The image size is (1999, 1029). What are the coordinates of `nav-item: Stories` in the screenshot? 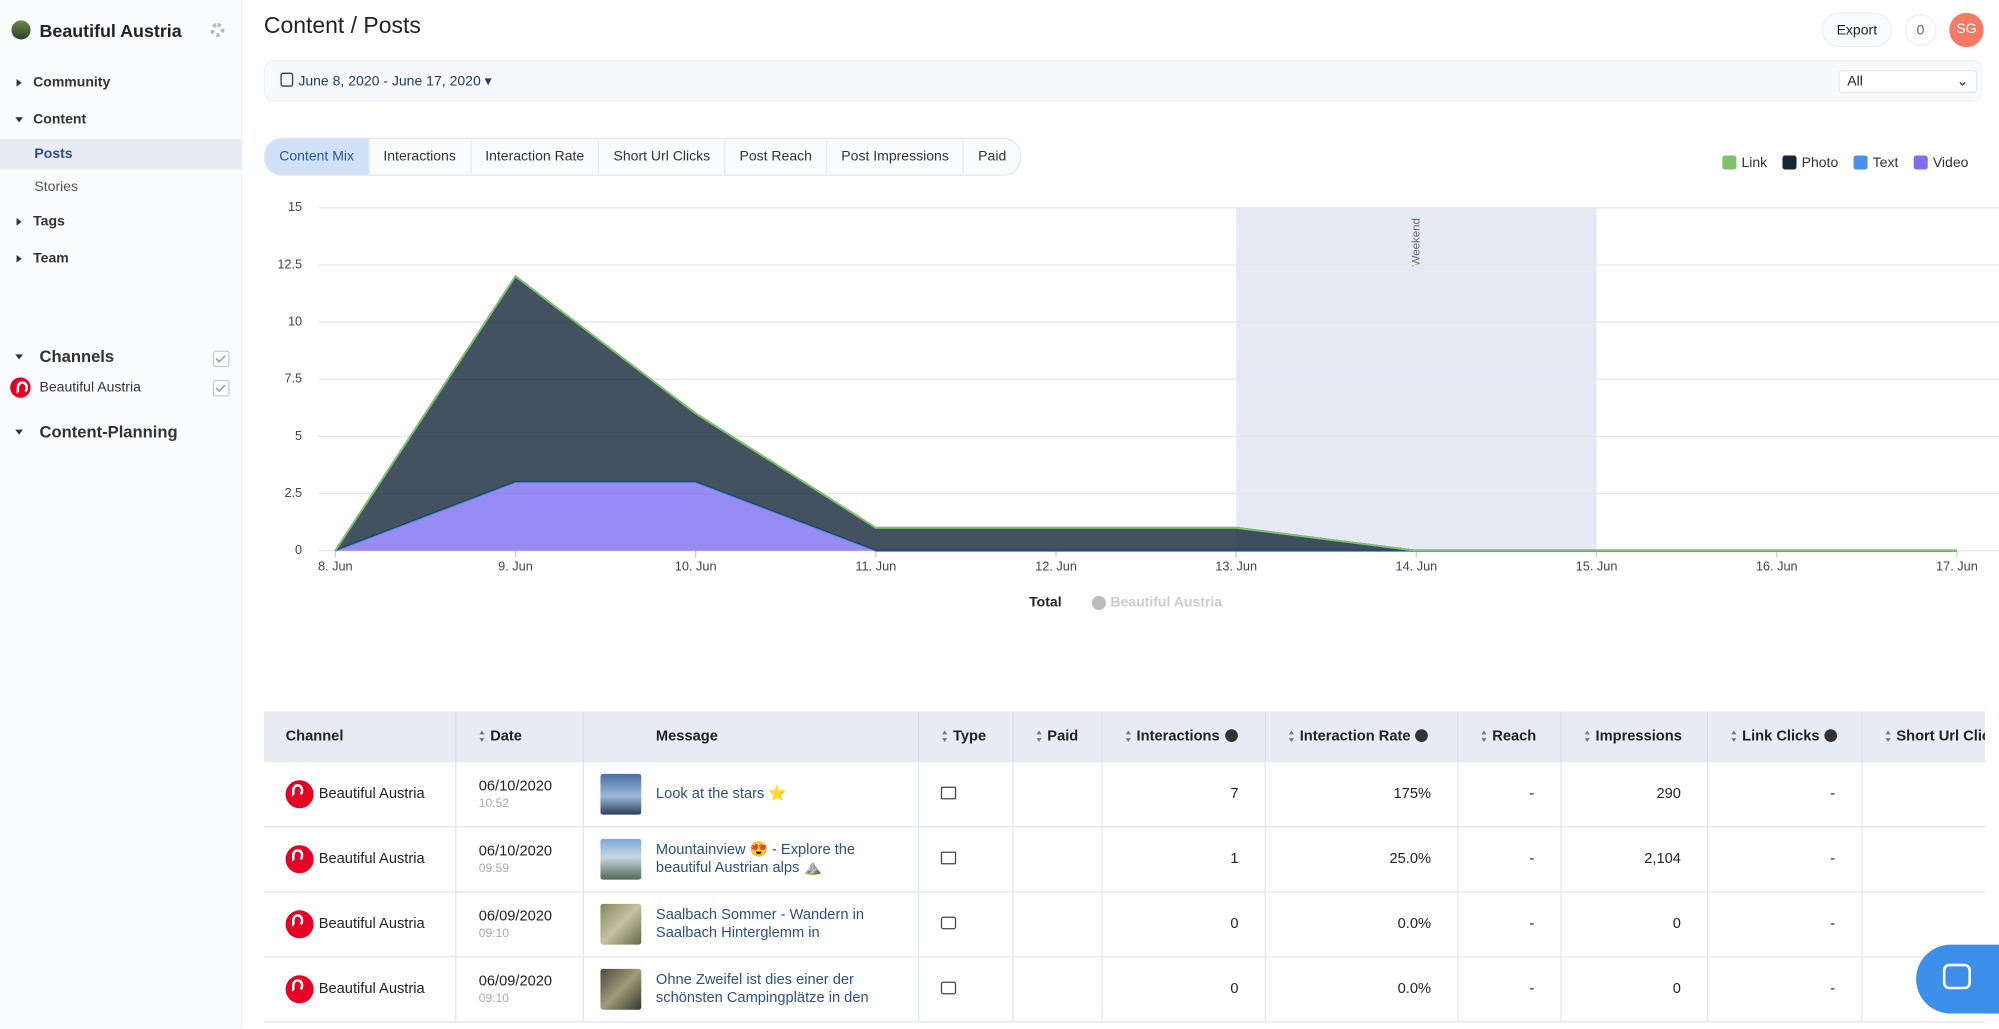 It's located at (120, 187).